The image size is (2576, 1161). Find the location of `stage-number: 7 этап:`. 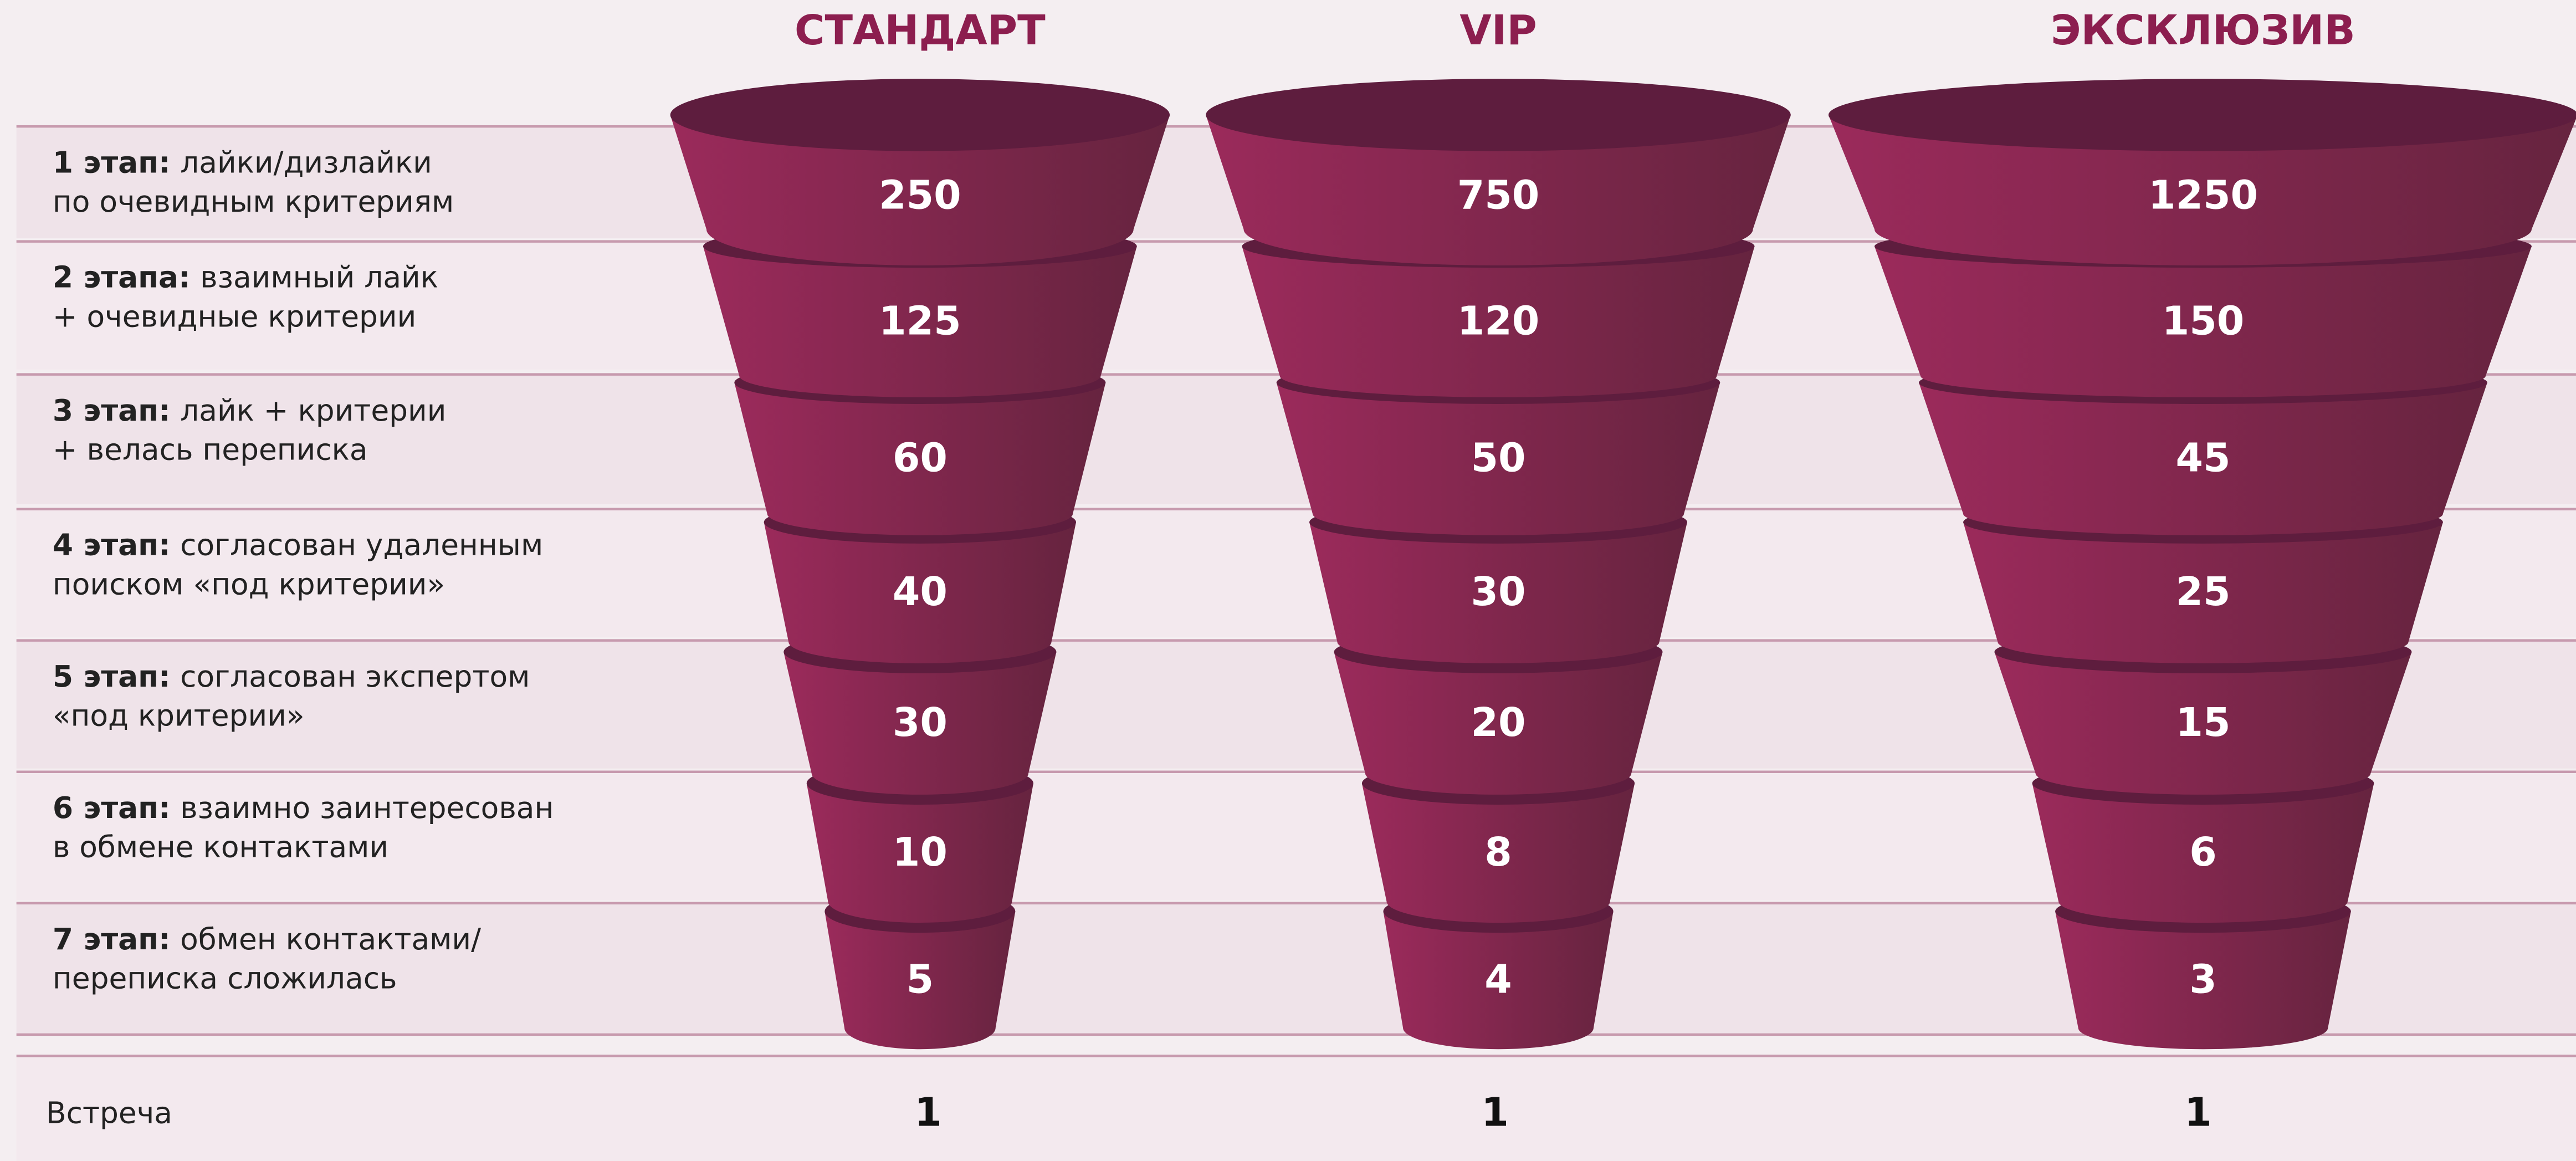

stage-number: 7 этап: is located at coordinates (111, 939).